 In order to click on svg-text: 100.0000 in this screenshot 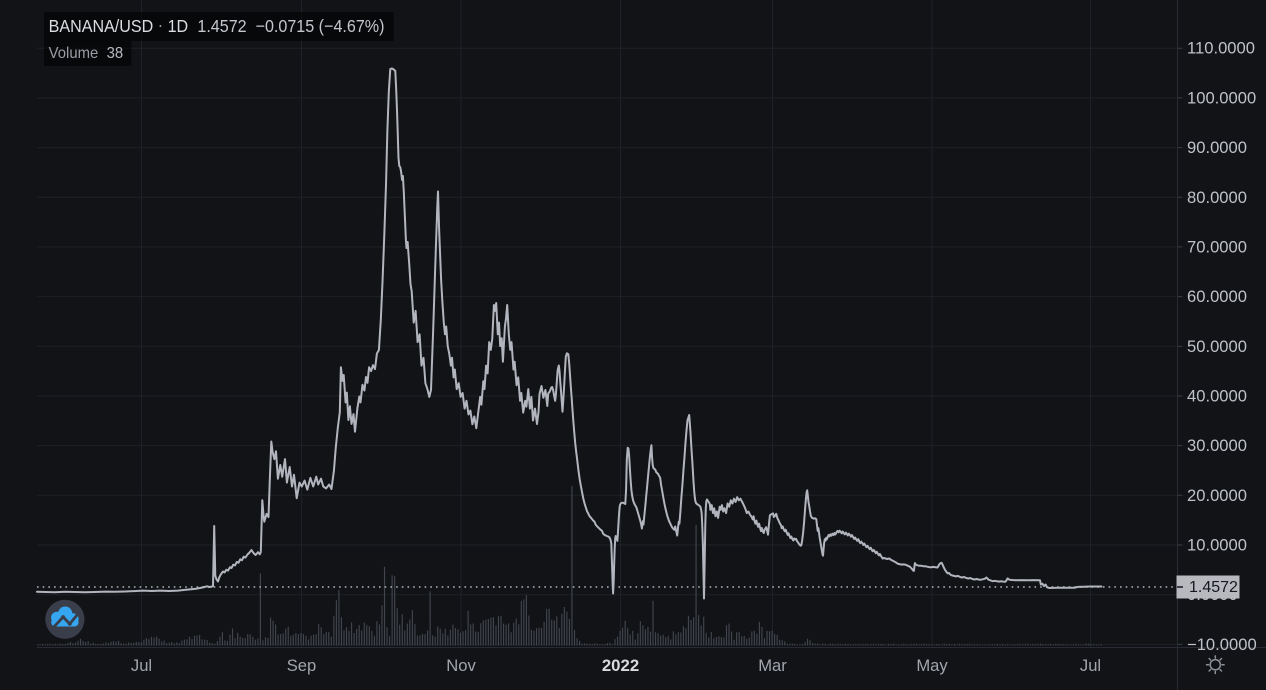, I will do `click(1221, 97)`.